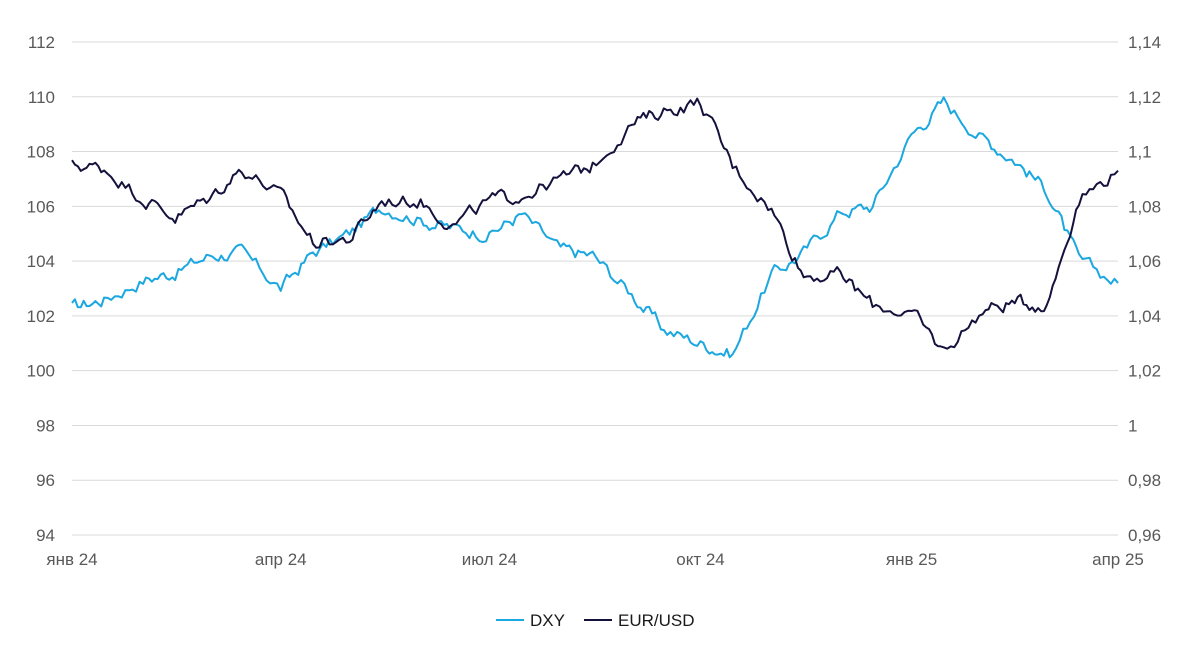 The height and width of the screenshot is (645, 1200). I want to click on left-tick-label: 98, so click(45, 425).